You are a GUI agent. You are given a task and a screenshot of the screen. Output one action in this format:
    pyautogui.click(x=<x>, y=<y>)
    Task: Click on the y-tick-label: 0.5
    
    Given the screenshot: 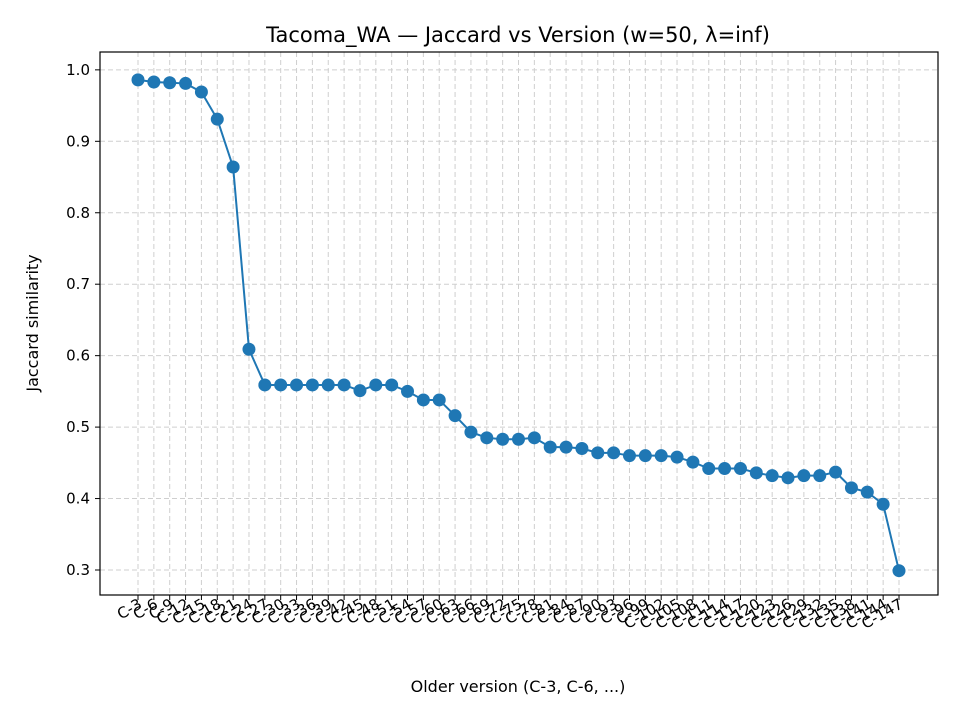 What is the action you would take?
    pyautogui.click(x=78, y=427)
    